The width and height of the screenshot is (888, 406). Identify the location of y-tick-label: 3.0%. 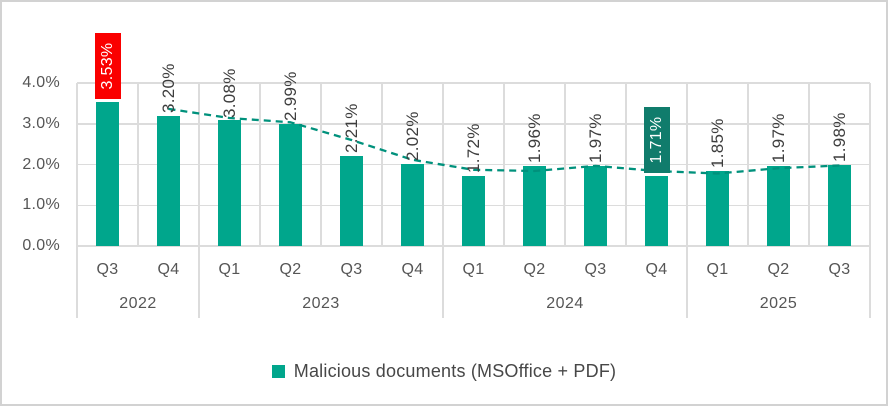
(41, 123).